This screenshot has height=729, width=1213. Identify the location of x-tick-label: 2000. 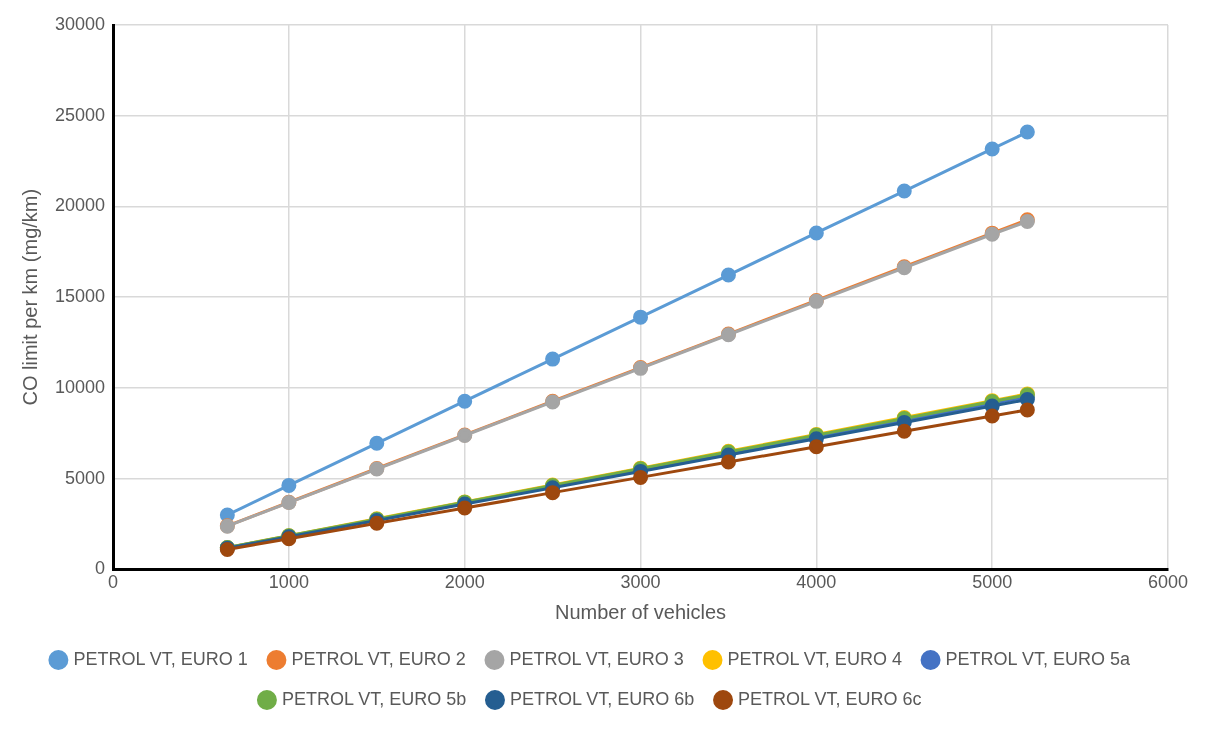
(464, 582).